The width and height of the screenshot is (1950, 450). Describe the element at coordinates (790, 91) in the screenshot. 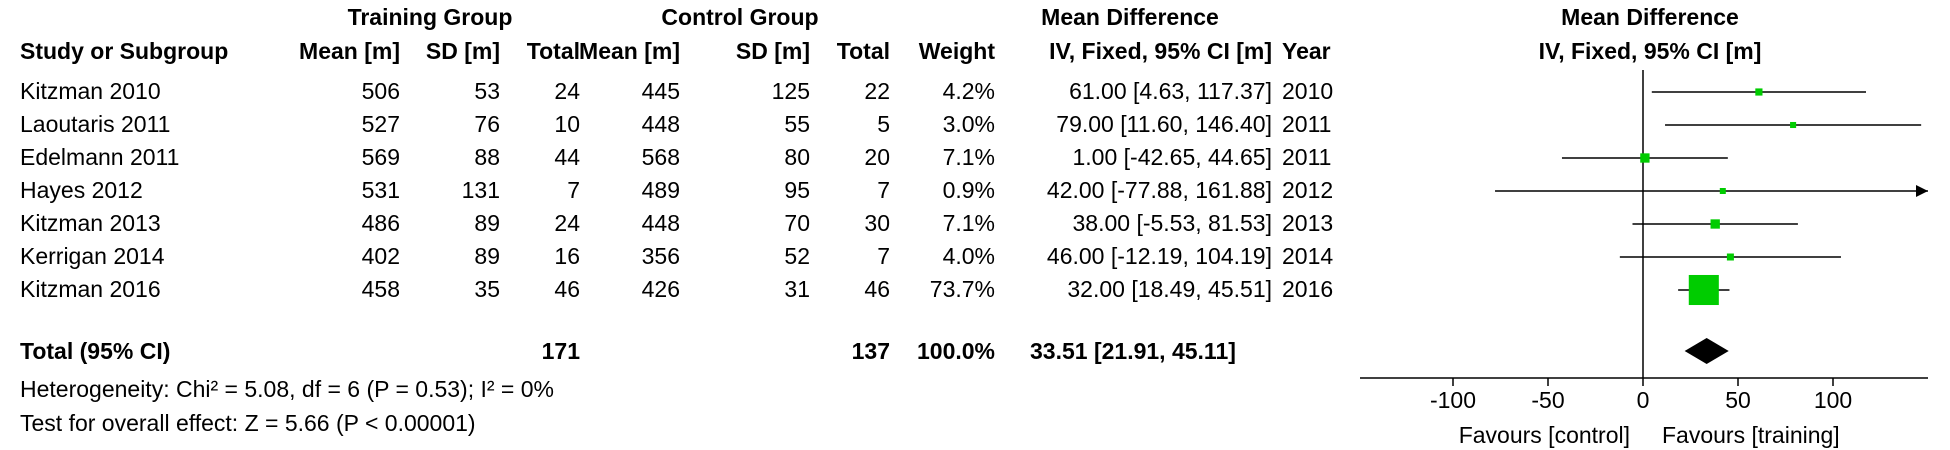

I see `sd-c-cell: 125` at that location.